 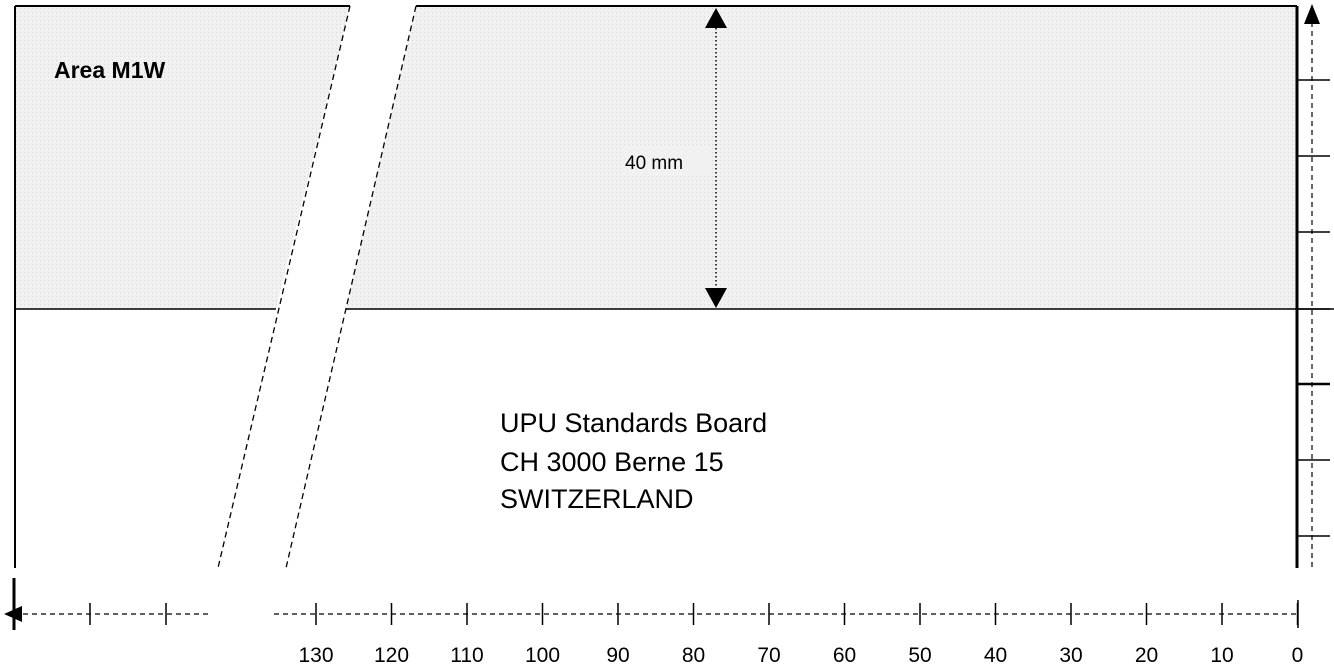 I want to click on horizontal-ruler-tick-label: 30, so click(x=1070, y=655).